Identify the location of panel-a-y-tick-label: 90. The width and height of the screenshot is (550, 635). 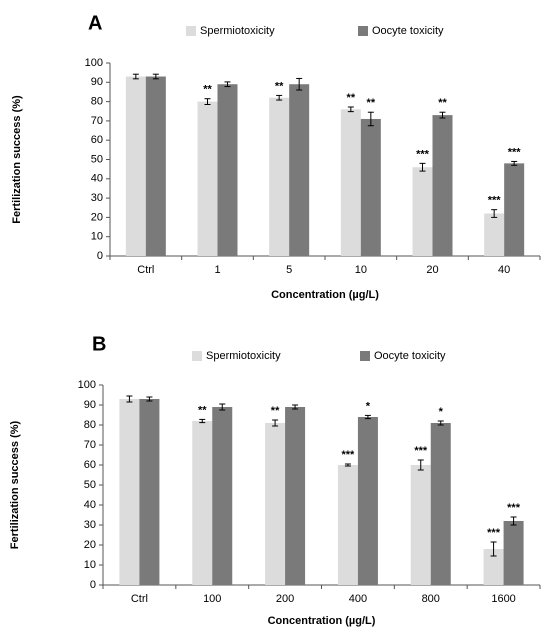
(97, 82).